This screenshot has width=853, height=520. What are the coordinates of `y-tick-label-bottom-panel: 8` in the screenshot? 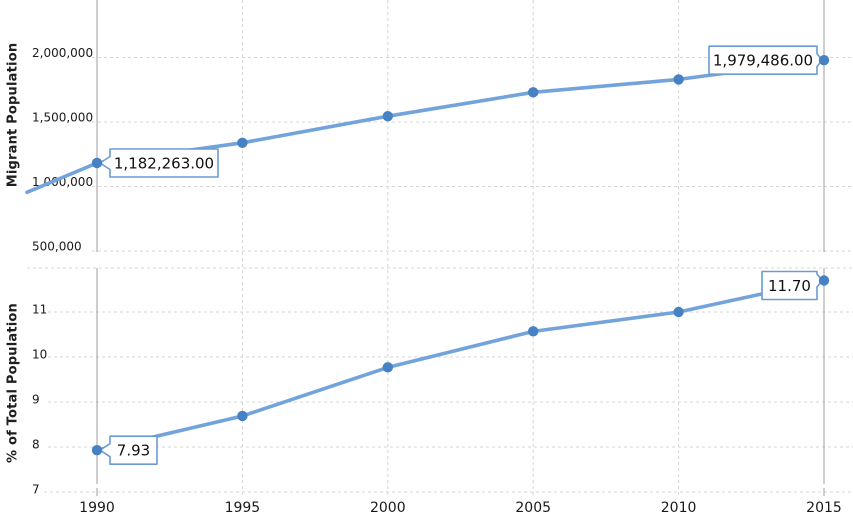 It's located at (36, 445).